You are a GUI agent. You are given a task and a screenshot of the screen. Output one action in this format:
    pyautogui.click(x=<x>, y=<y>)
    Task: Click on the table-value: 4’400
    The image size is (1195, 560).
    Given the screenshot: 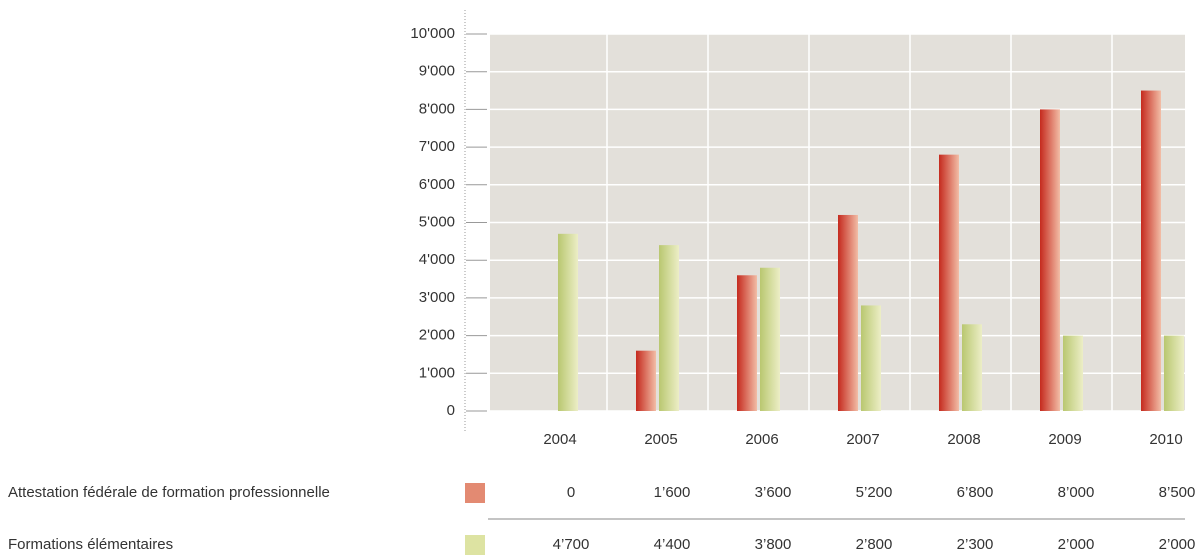 What is the action you would take?
    pyautogui.click(x=672, y=544)
    